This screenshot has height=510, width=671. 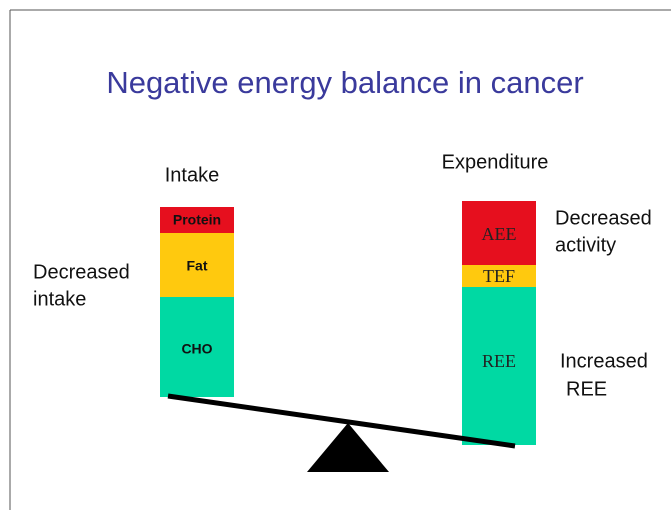 I want to click on segment-label: AEE, so click(x=499, y=234).